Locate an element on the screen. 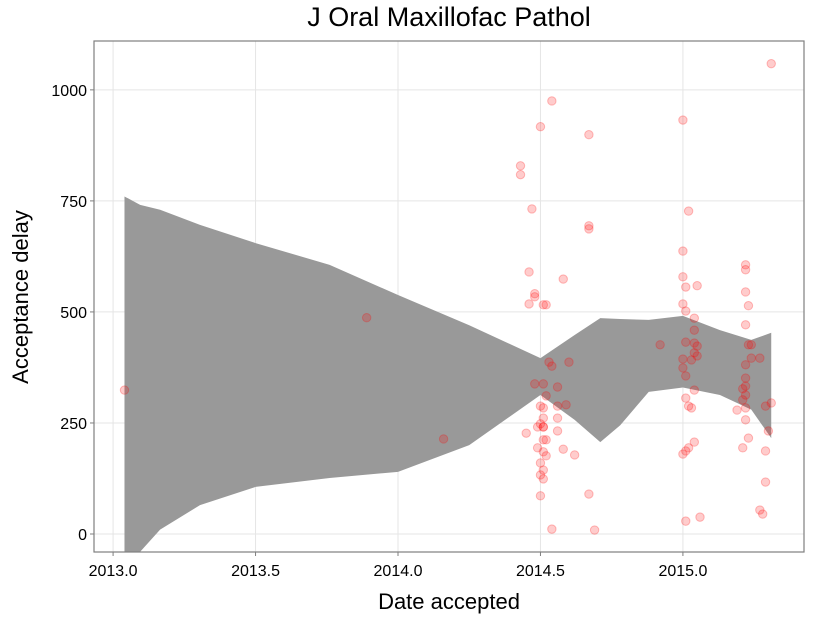 The width and height of the screenshot is (825, 623). y-tick-label: 0 is located at coordinates (82, 535).